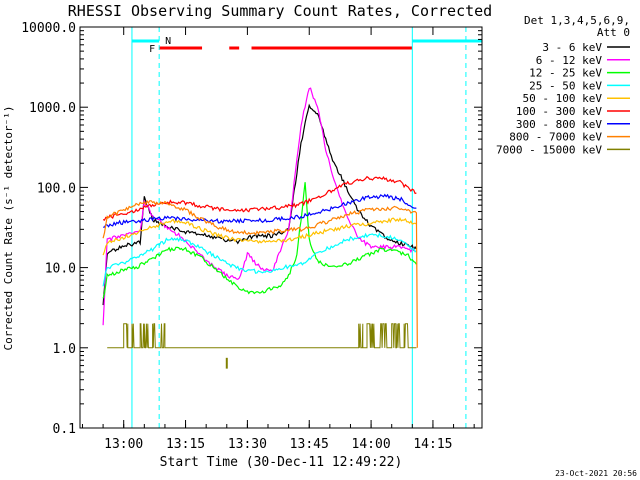 The width and height of the screenshot is (640, 480). I want to click on legend-label: 100 - 300 keV, so click(559, 111).